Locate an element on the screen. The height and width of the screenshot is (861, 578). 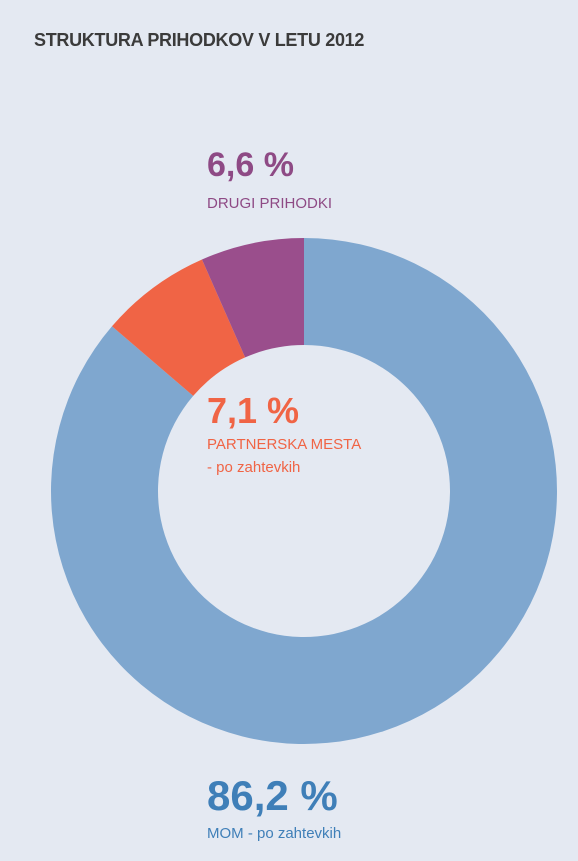
category-label: DRUGI PRIHODKI is located at coordinates (270, 203).